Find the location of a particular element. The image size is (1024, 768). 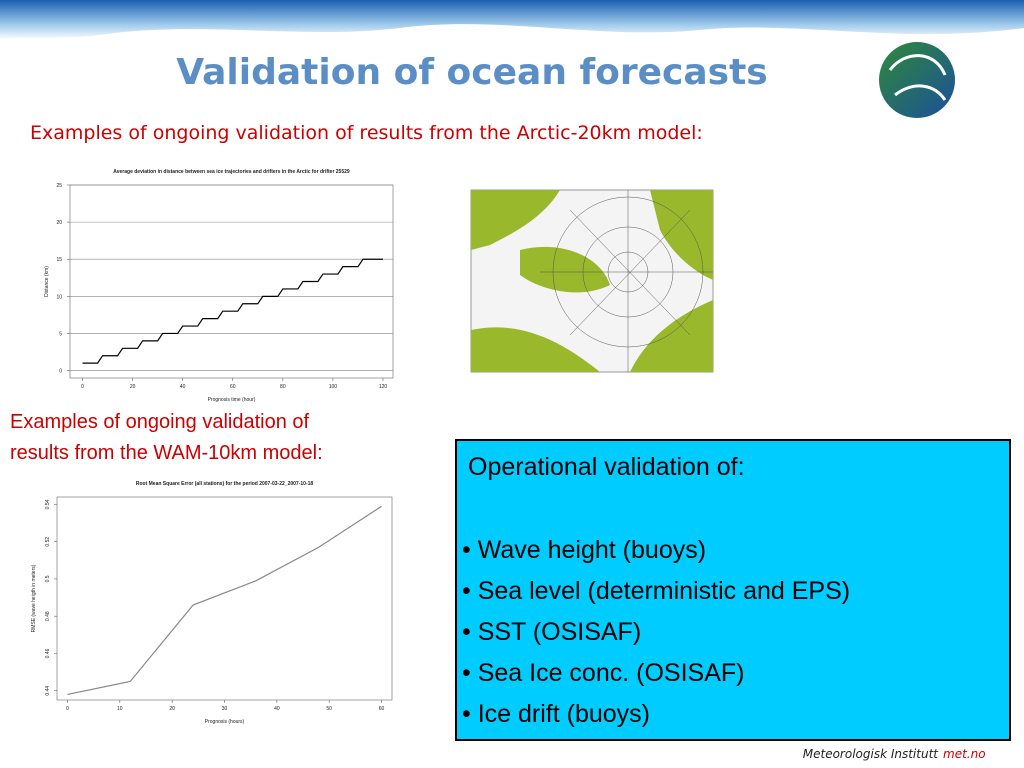

y-tick-label: 20 is located at coordinates (59, 223).